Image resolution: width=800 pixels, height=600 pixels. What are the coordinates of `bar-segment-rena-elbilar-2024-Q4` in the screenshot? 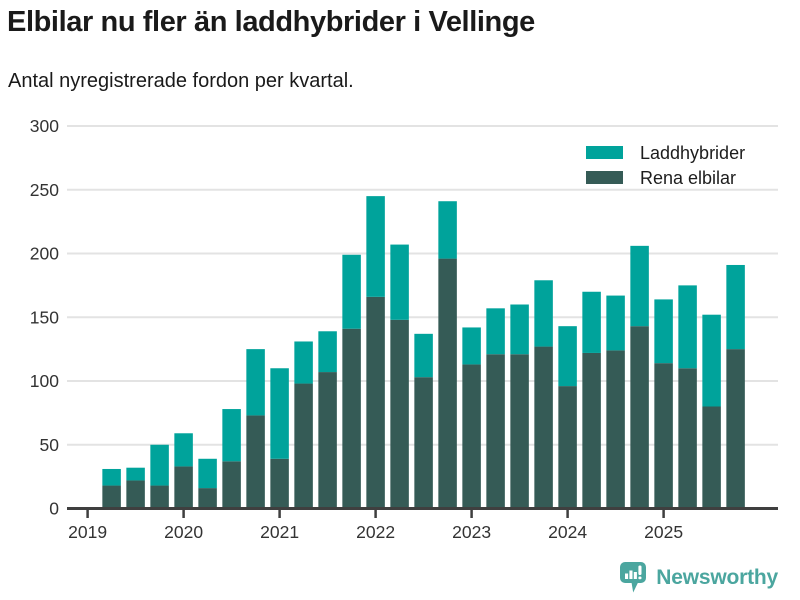 It's located at (639, 417).